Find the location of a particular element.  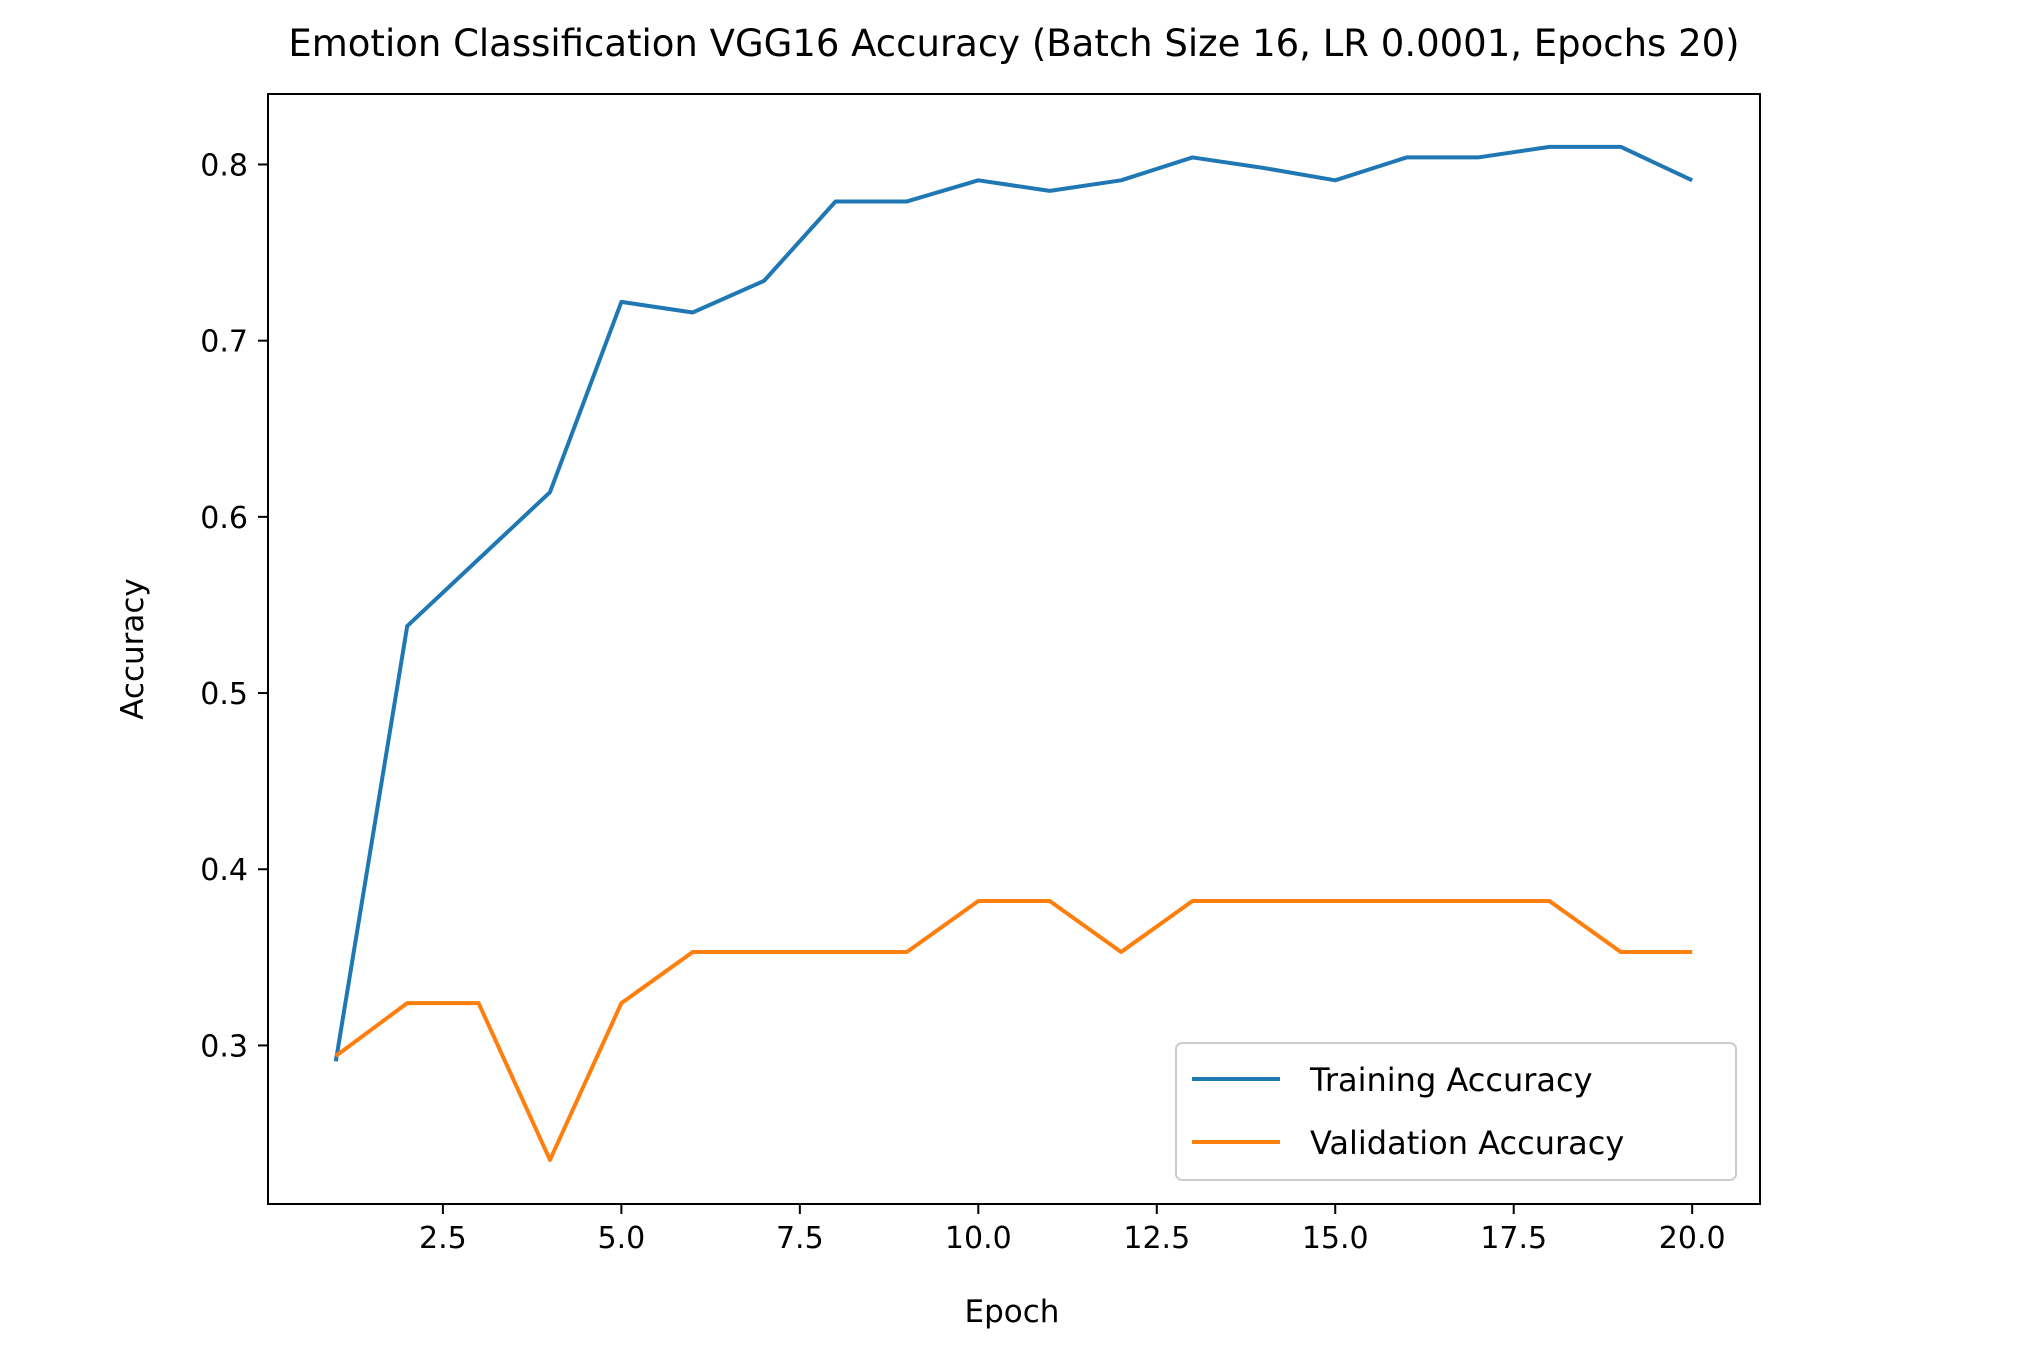

legend-label-validation: Validation Accuracy is located at coordinates (1467, 1143).